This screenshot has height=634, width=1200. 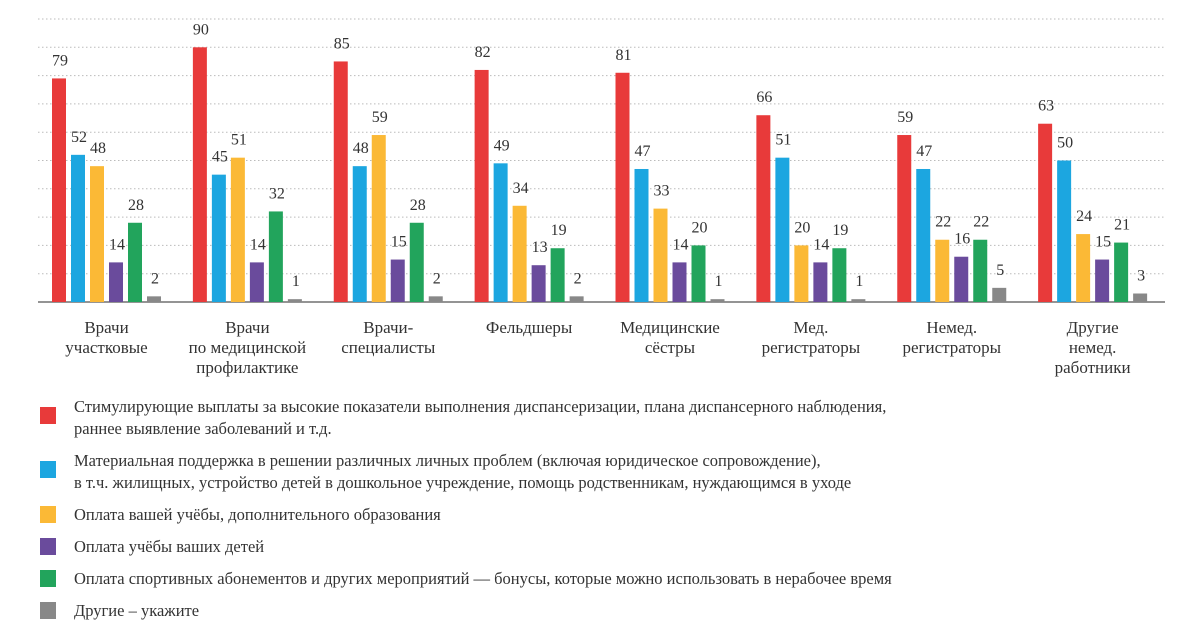 I want to click on data-label: 3, so click(x=1141, y=276).